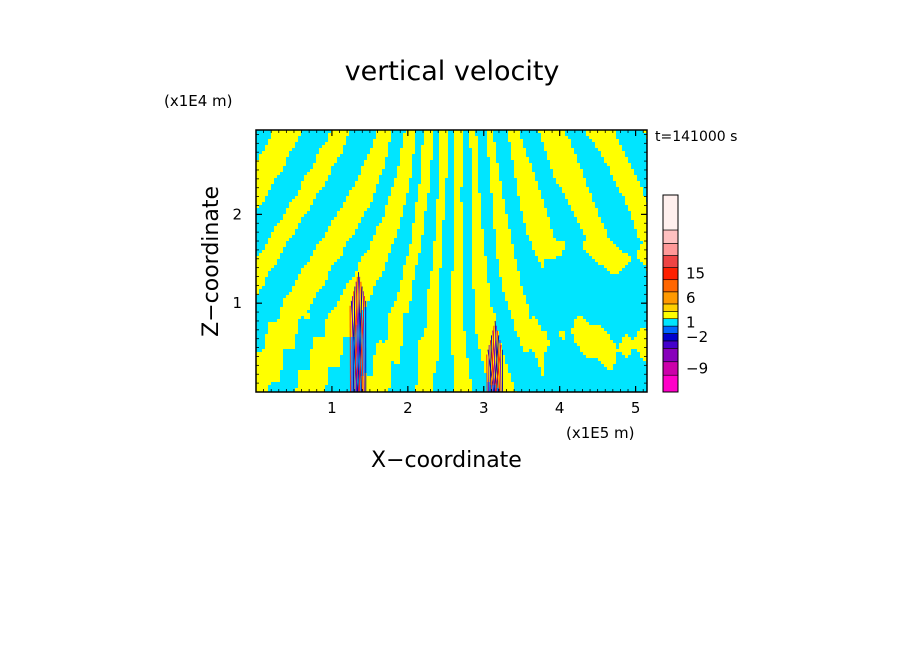  I want to click on x-unit-label: (x1E5 m), so click(600, 433).